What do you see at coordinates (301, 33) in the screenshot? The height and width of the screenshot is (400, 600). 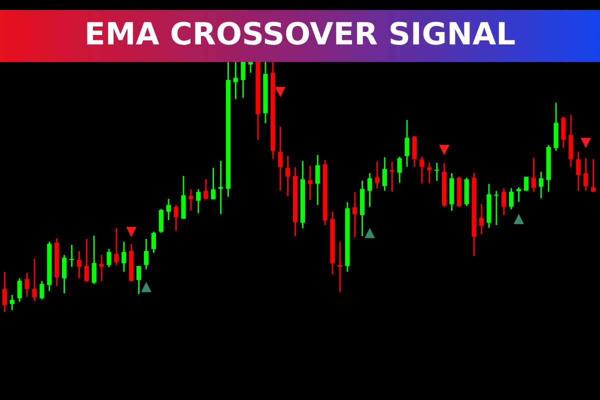 I see `chart-title: EMA CROSSOVER SIGNAL` at bounding box center [301, 33].